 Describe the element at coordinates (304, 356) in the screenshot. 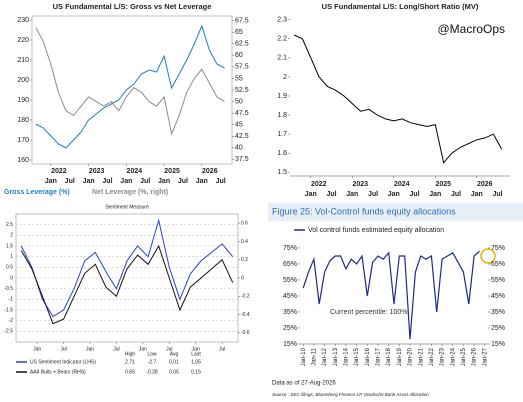

I see `x-tick-label: Jan-10` at that location.